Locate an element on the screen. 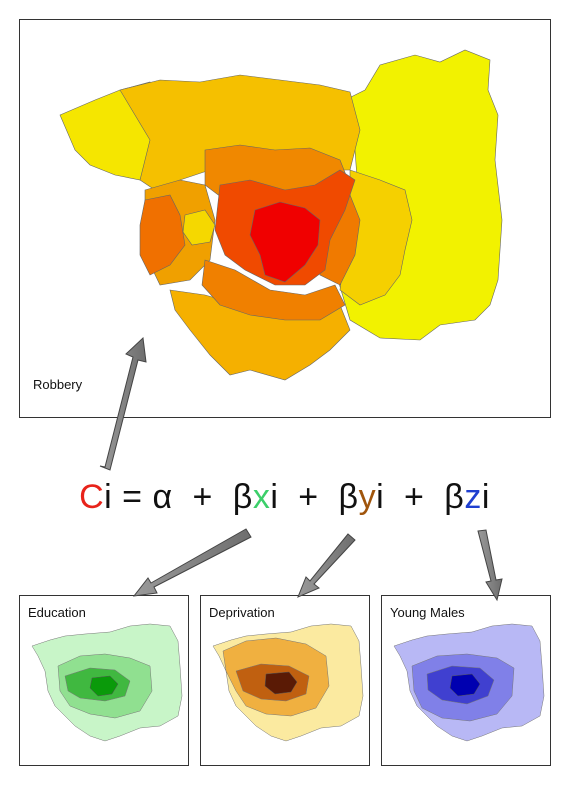 The height and width of the screenshot is (795, 569). region-centre-small is located at coordinates (199, 227).